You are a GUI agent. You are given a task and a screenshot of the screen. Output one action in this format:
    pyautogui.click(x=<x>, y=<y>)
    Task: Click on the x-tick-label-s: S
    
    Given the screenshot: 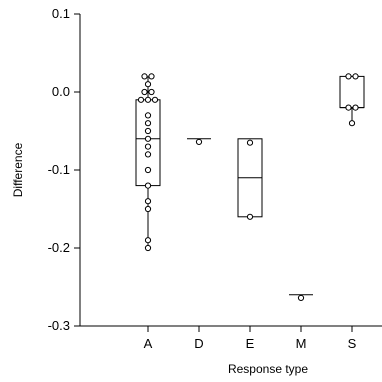 What is the action you would take?
    pyautogui.click(x=352, y=343)
    